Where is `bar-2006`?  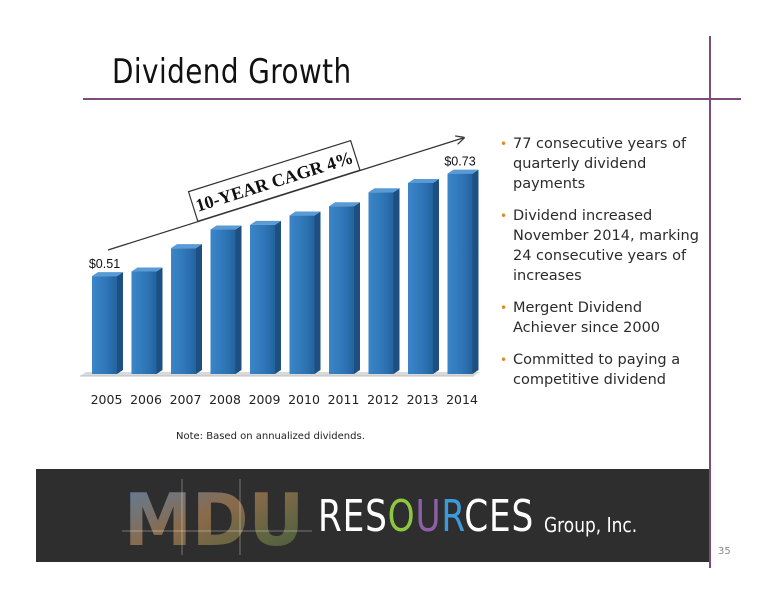
bar-2006 is located at coordinates (147, 320).